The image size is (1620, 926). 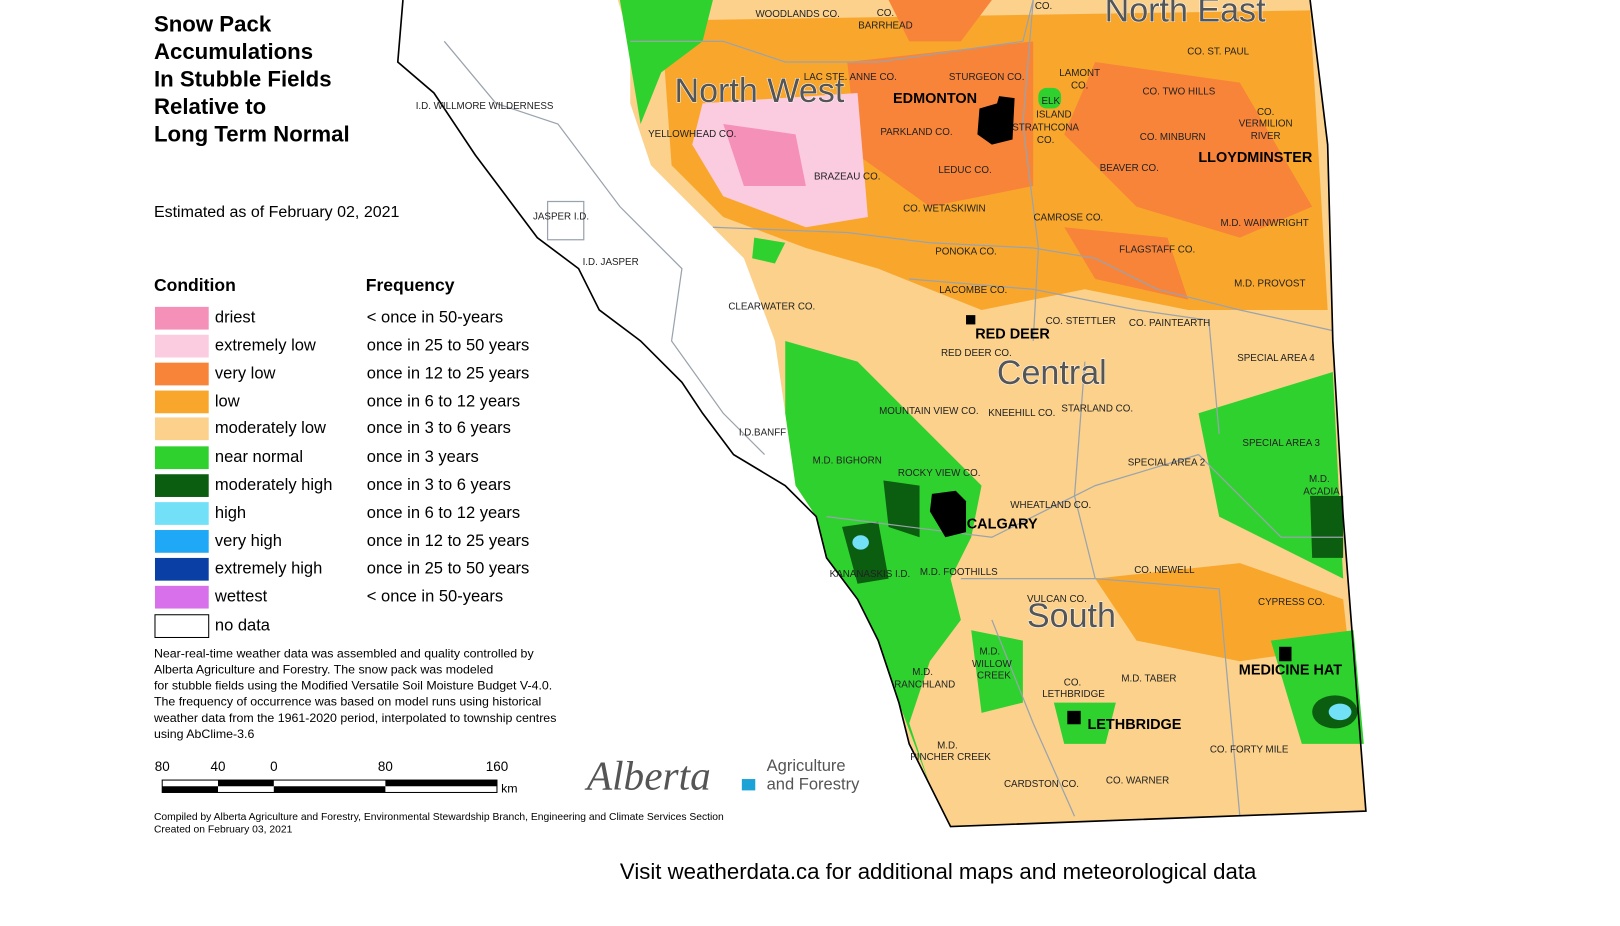 I want to click on title-line: In Stubble Fields, so click(x=243, y=79).